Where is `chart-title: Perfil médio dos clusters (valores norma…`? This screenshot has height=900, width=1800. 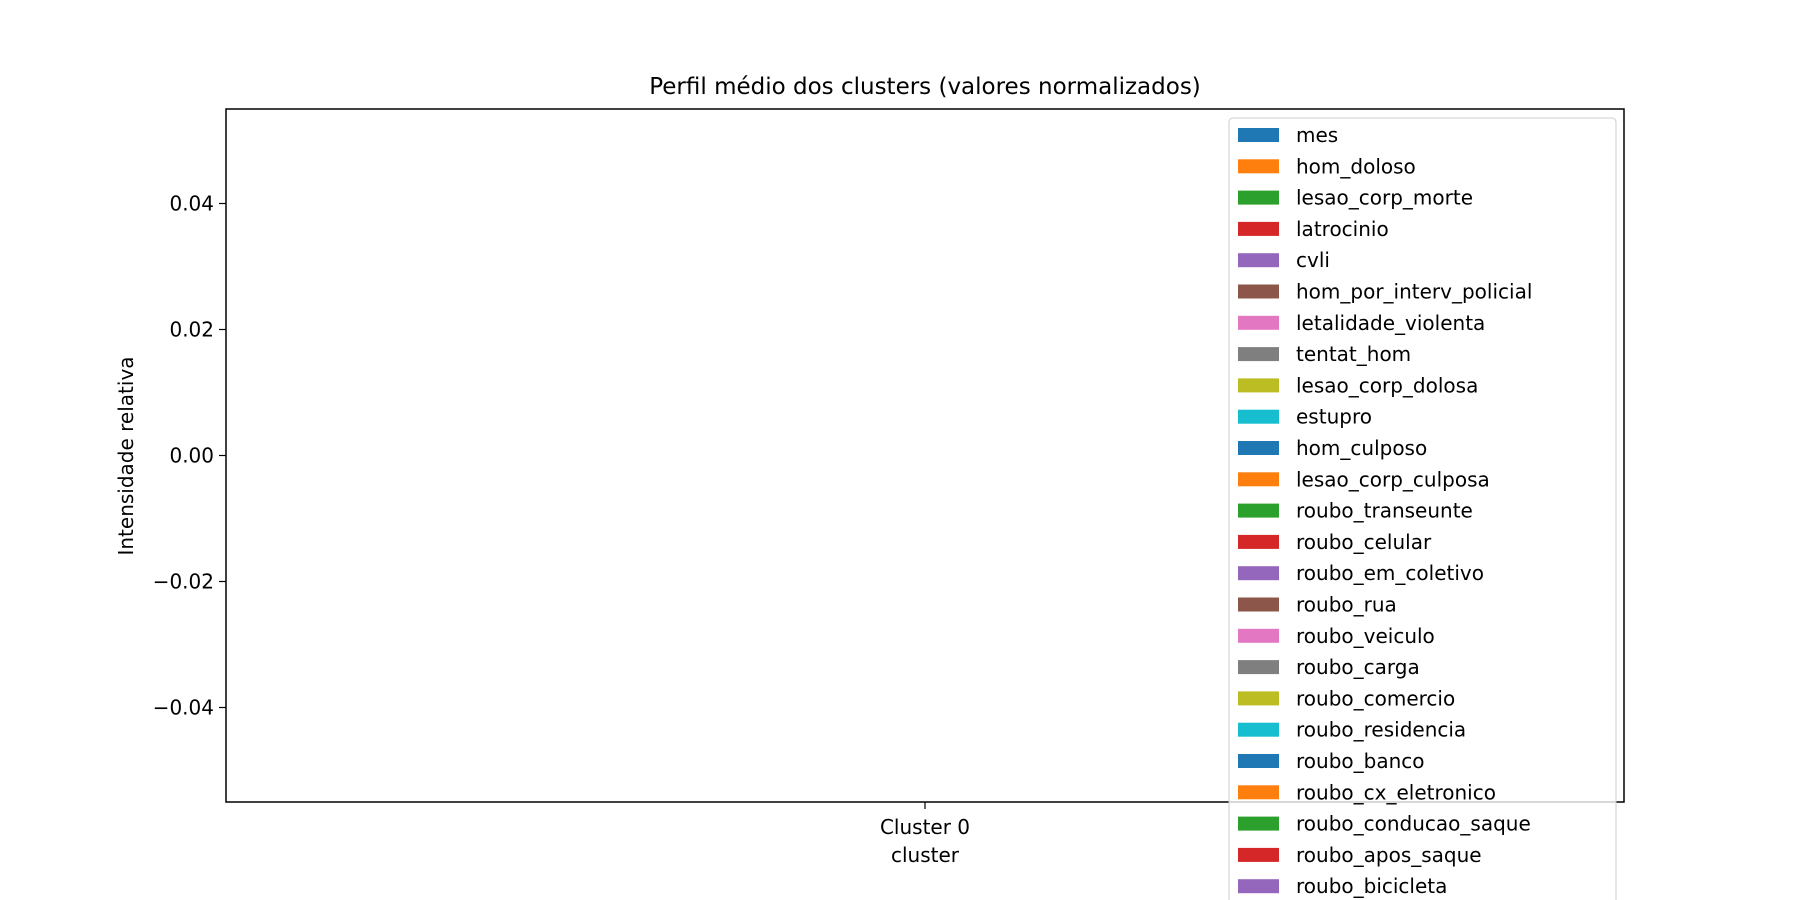
chart-title: Perfil médio dos clusters (valores norma… is located at coordinates (925, 87).